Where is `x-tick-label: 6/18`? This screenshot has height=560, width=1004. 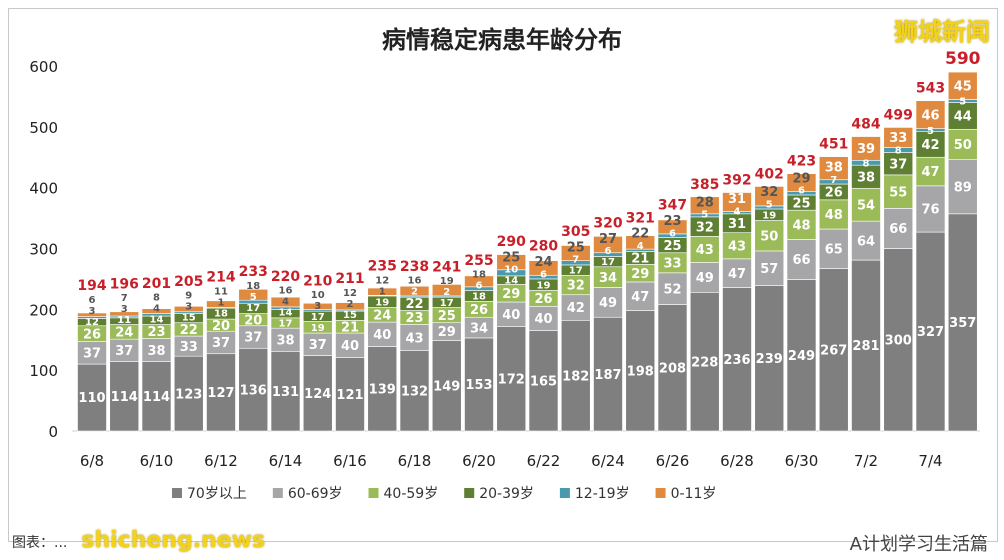
x-tick-label: 6/18 is located at coordinates (415, 461).